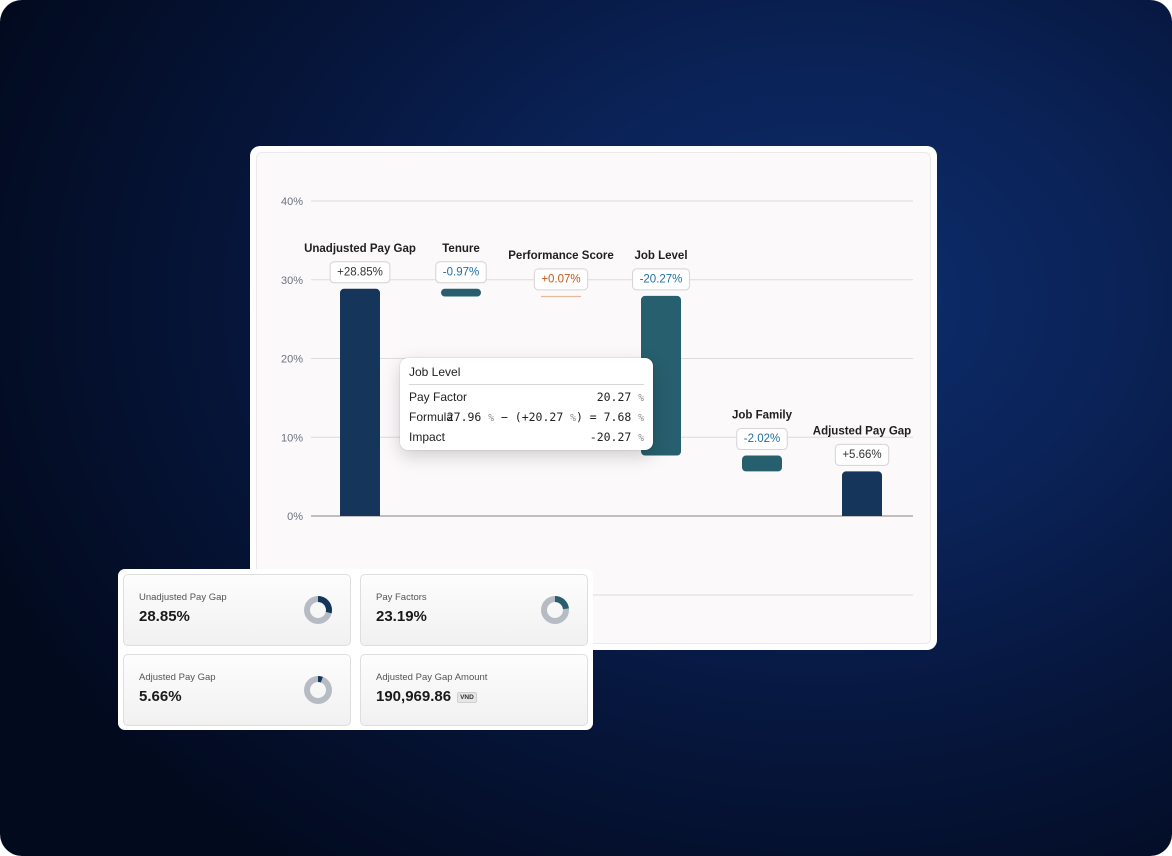 This screenshot has width=1172, height=856. Describe the element at coordinates (561, 296) in the screenshot. I see `bar-performance-score` at that location.